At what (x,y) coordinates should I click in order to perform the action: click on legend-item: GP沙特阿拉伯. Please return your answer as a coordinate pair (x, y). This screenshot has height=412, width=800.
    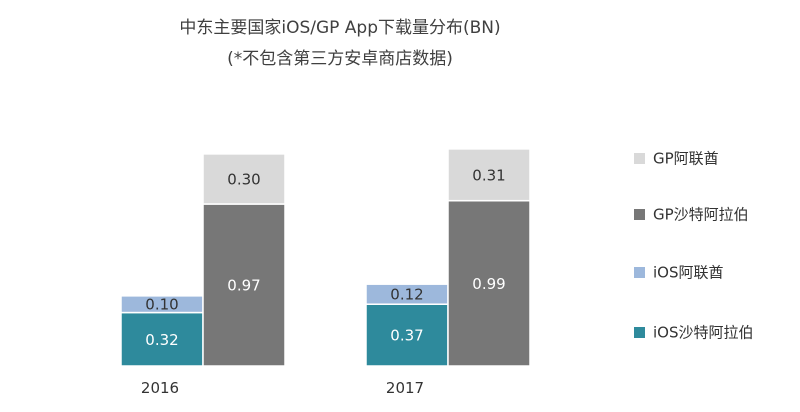
    Looking at the image, I should click on (691, 215).